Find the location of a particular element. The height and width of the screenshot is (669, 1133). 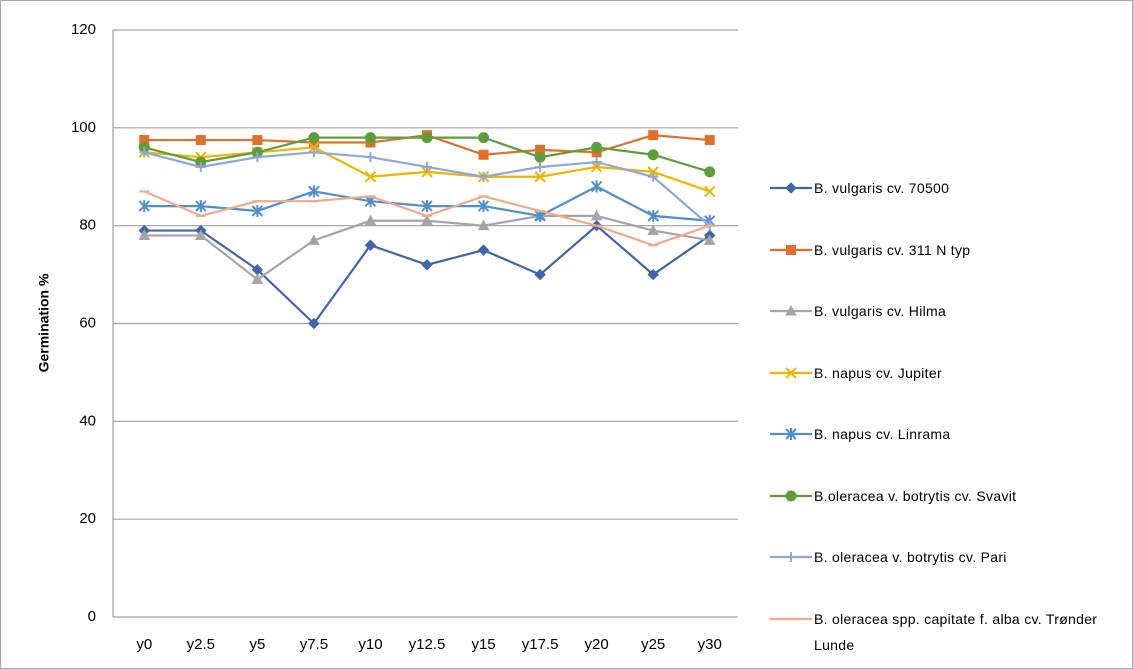

legend-entry: B. napus cv. Jupiter is located at coordinates (943, 373).